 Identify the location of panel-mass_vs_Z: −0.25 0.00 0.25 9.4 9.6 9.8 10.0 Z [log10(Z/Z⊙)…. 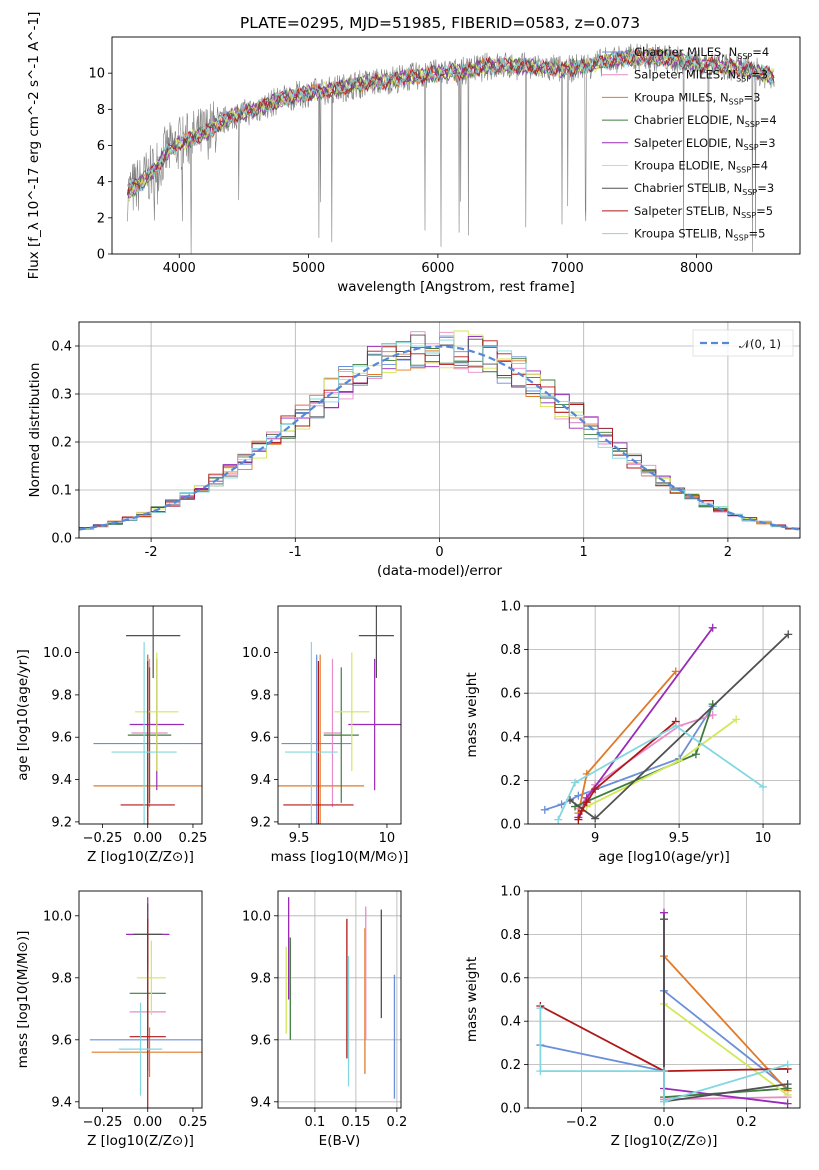
(111, 1019).